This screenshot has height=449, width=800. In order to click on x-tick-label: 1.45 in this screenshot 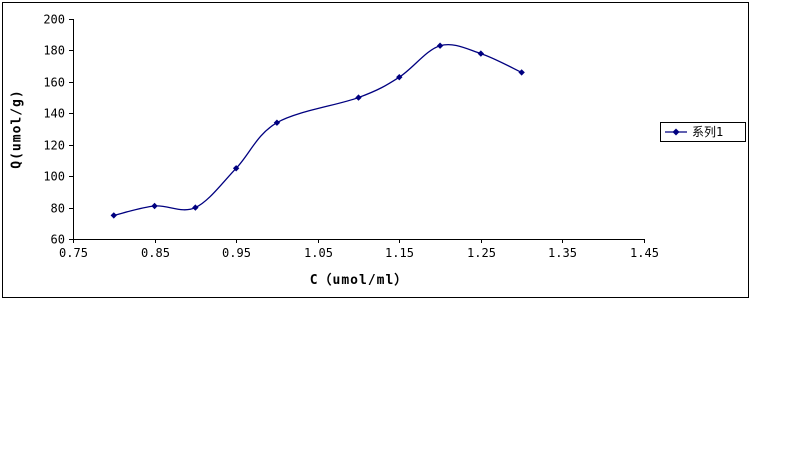, I will do `click(644, 253)`.